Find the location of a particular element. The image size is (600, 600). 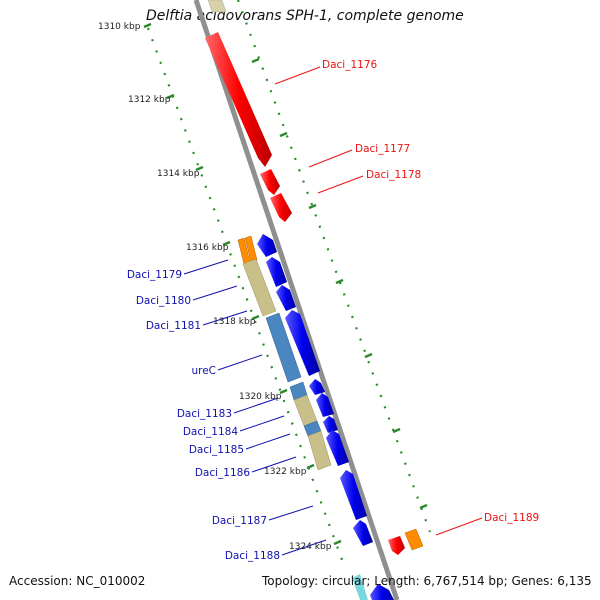

scale-label-1316: 1316 kbp is located at coordinates (207, 248).